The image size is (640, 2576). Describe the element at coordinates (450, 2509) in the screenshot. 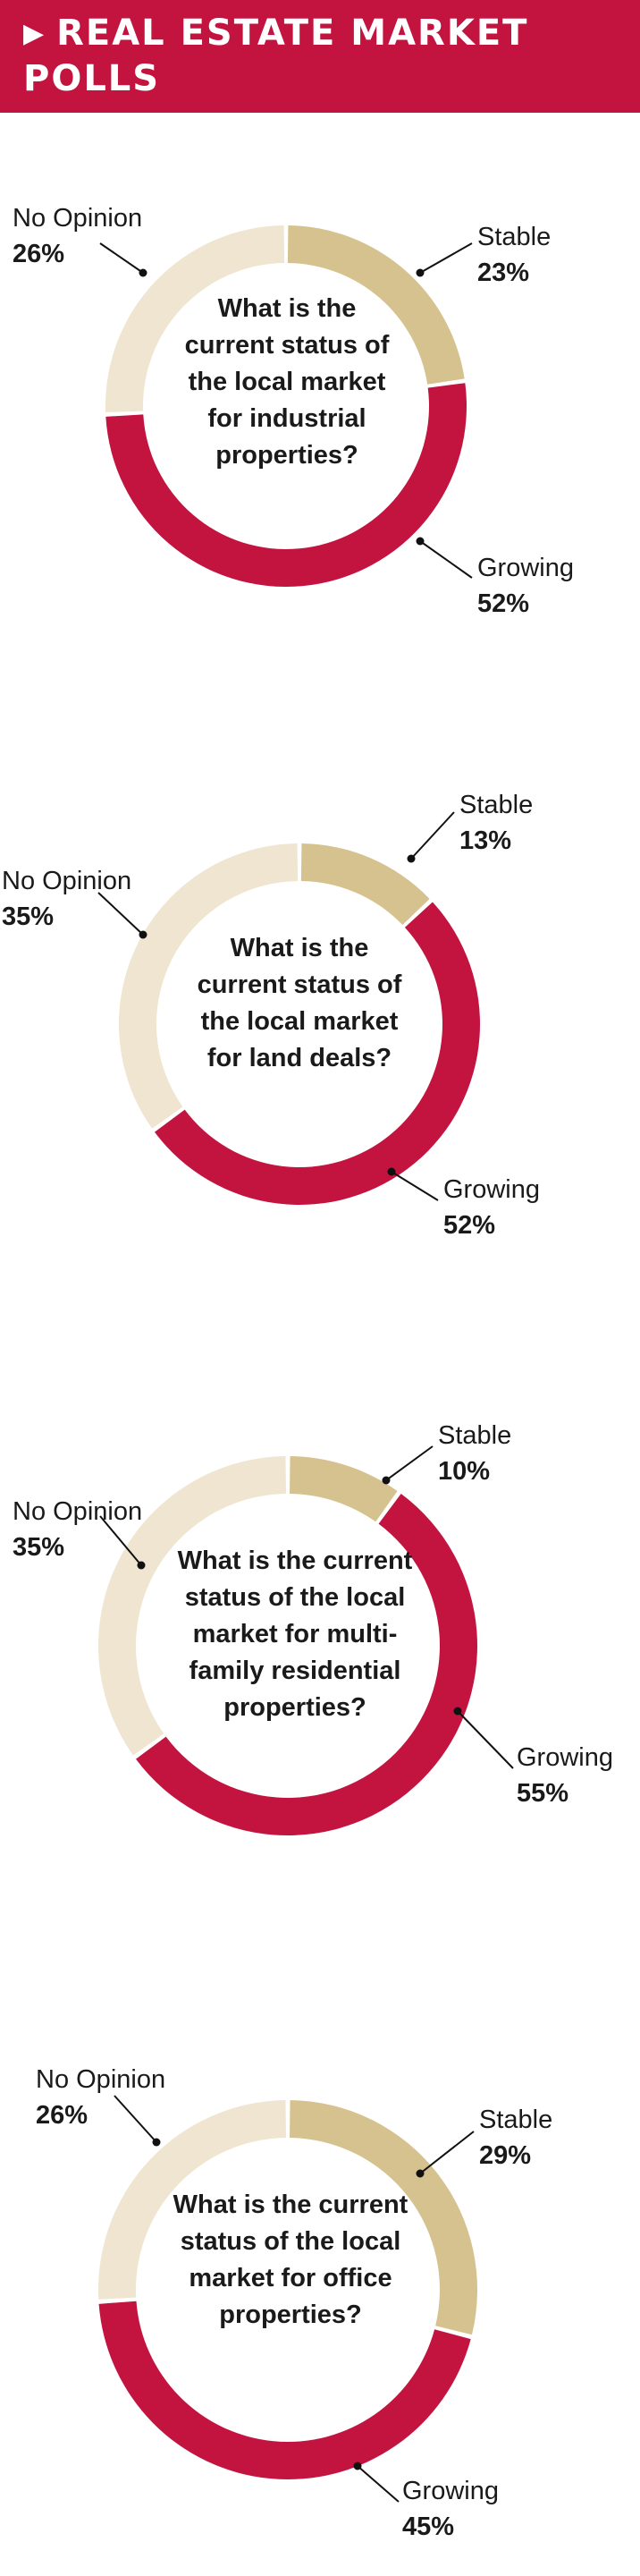

I see `label-growing: Growing 45%` at that location.